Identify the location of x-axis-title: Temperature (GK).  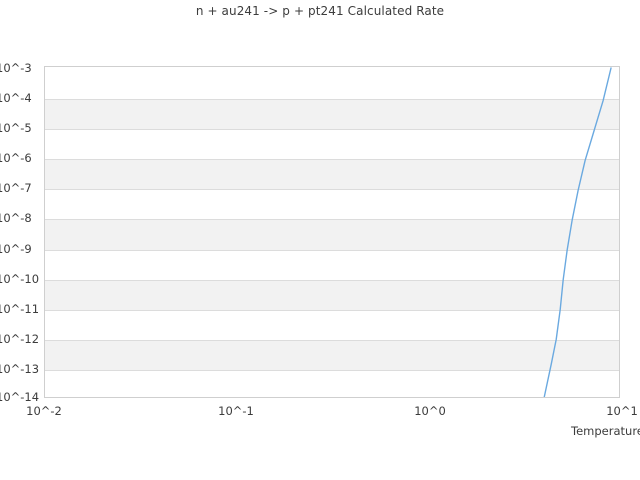
(605, 431).